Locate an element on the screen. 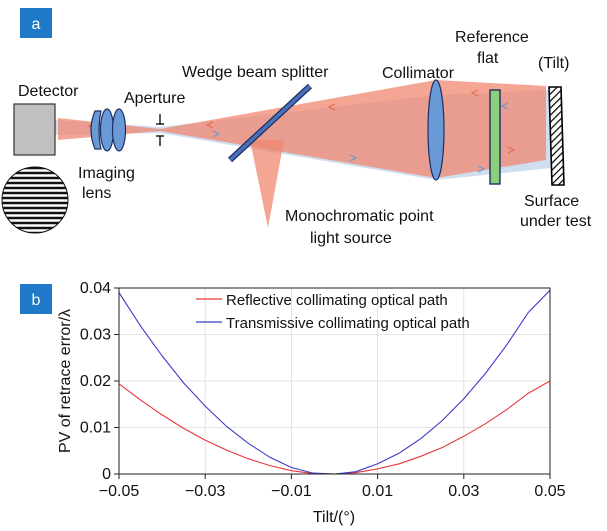 The height and width of the screenshot is (531, 607). reference-flat-label-line1: Reference is located at coordinates (492, 37).